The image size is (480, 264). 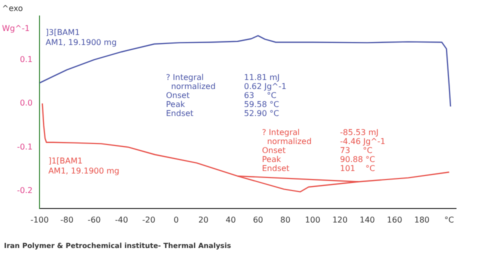 I want to click on x-tick-label: 0, so click(x=176, y=219).